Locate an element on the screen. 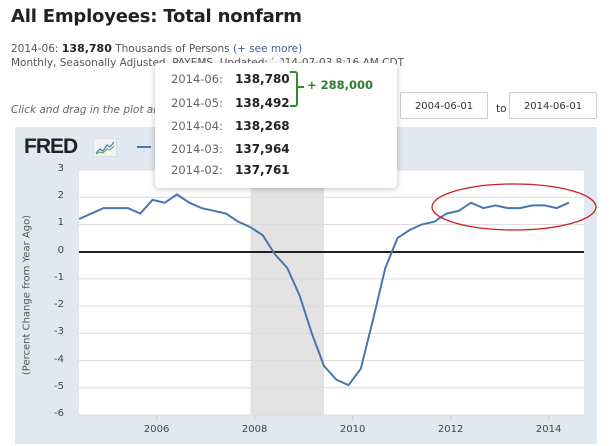  tooltip-row: 2014-05: 138,492 is located at coordinates (230, 103).